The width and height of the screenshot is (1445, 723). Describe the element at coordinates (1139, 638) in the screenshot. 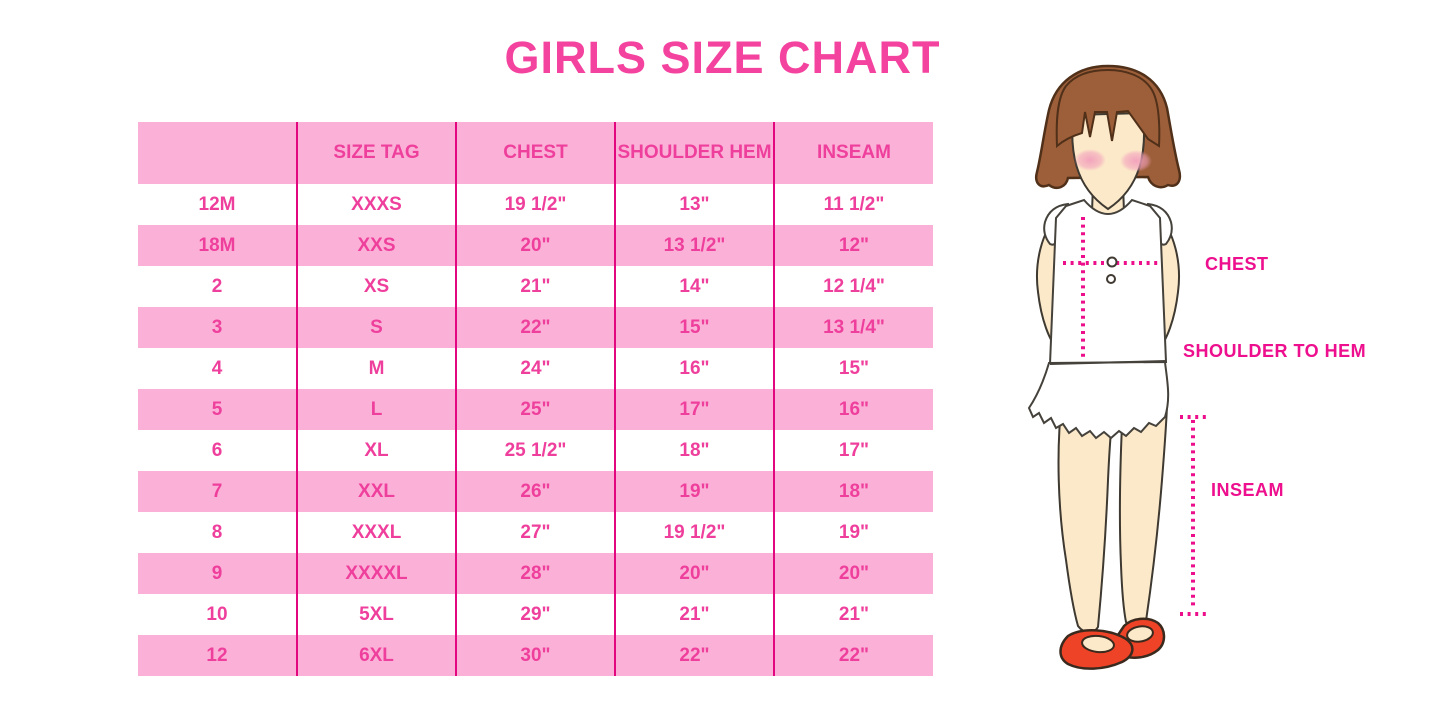

I see `right-shoe` at that location.